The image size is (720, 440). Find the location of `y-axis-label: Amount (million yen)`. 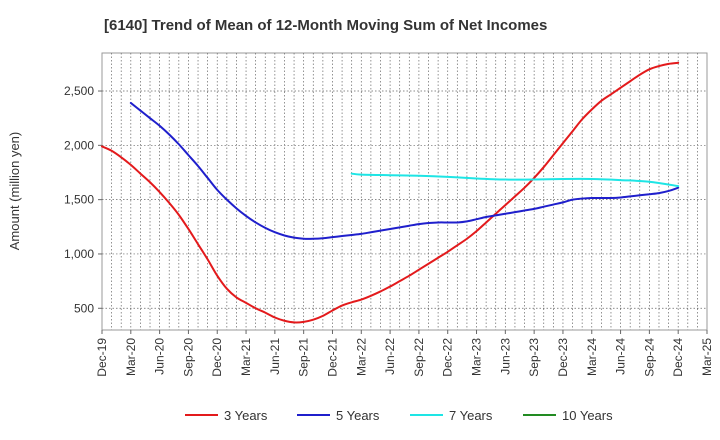

y-axis-label: Amount (million yen) is located at coordinates (14, 191).